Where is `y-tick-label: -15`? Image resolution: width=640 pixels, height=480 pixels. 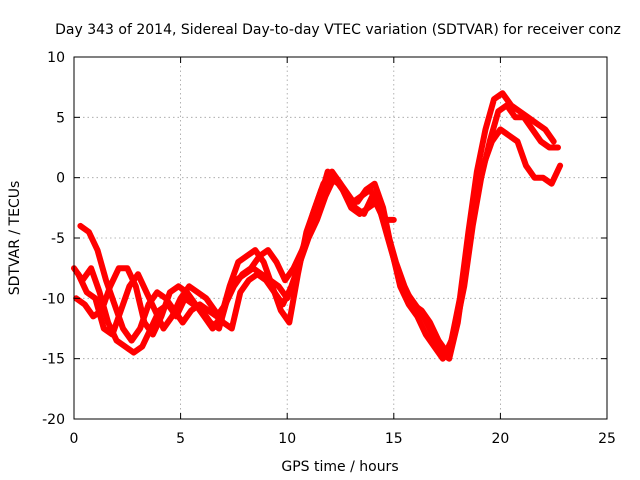 y-tick-label: -15 is located at coordinates (53, 360).